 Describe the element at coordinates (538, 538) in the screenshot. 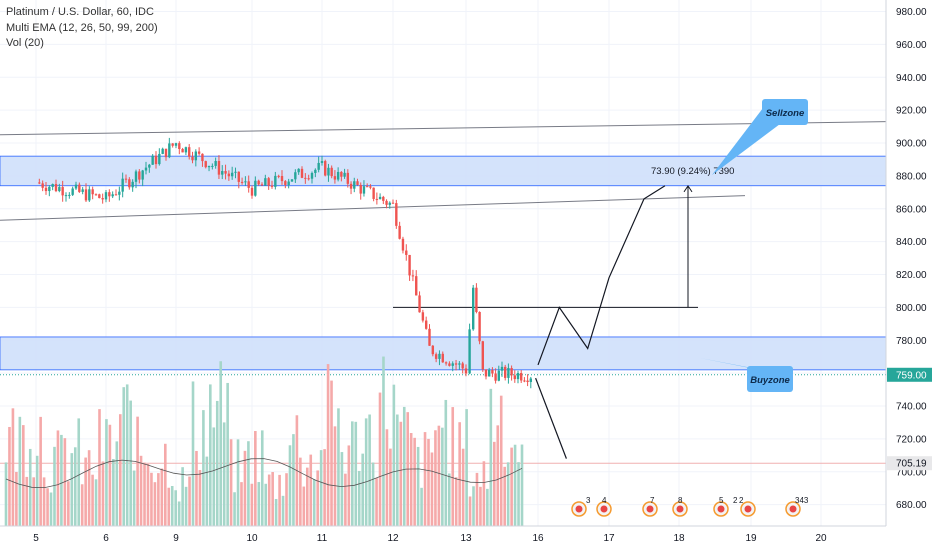

I see `time-tick-label: 16` at that location.